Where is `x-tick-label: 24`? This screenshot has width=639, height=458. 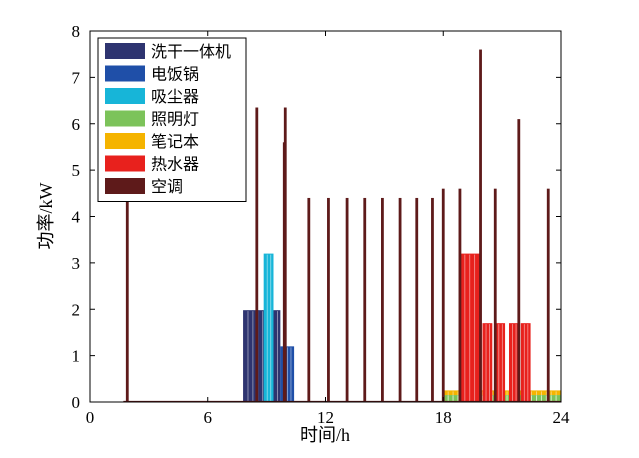
x-tick-label: 24 is located at coordinates (562, 417).